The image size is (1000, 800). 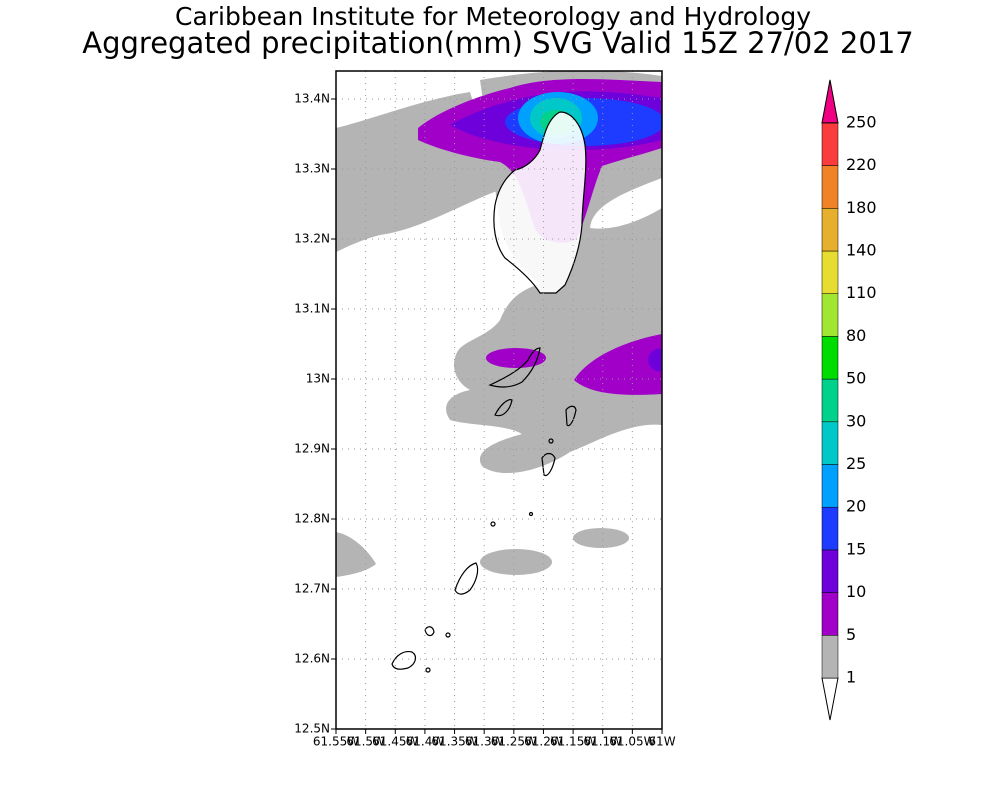 What do you see at coordinates (312, 659) in the screenshot?
I see `lat-tick-label: 12.6N` at bounding box center [312, 659].